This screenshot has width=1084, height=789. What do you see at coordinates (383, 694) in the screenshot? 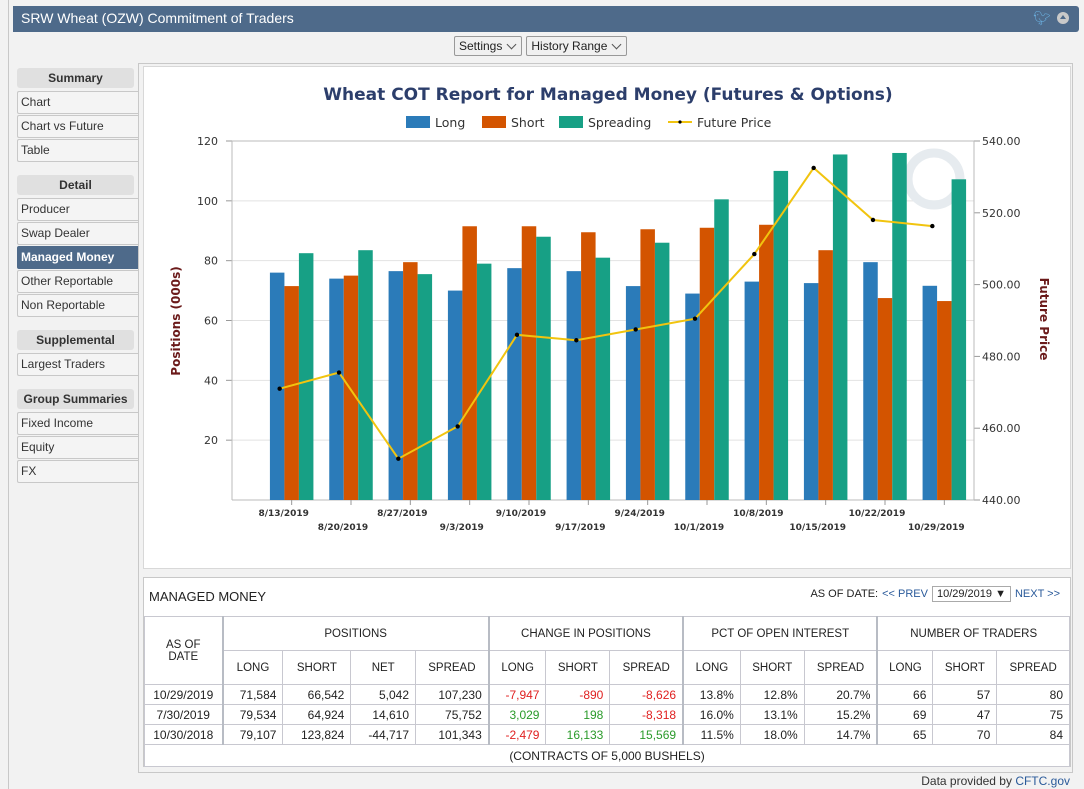
I see `table-cell: 5,042` at bounding box center [383, 694].